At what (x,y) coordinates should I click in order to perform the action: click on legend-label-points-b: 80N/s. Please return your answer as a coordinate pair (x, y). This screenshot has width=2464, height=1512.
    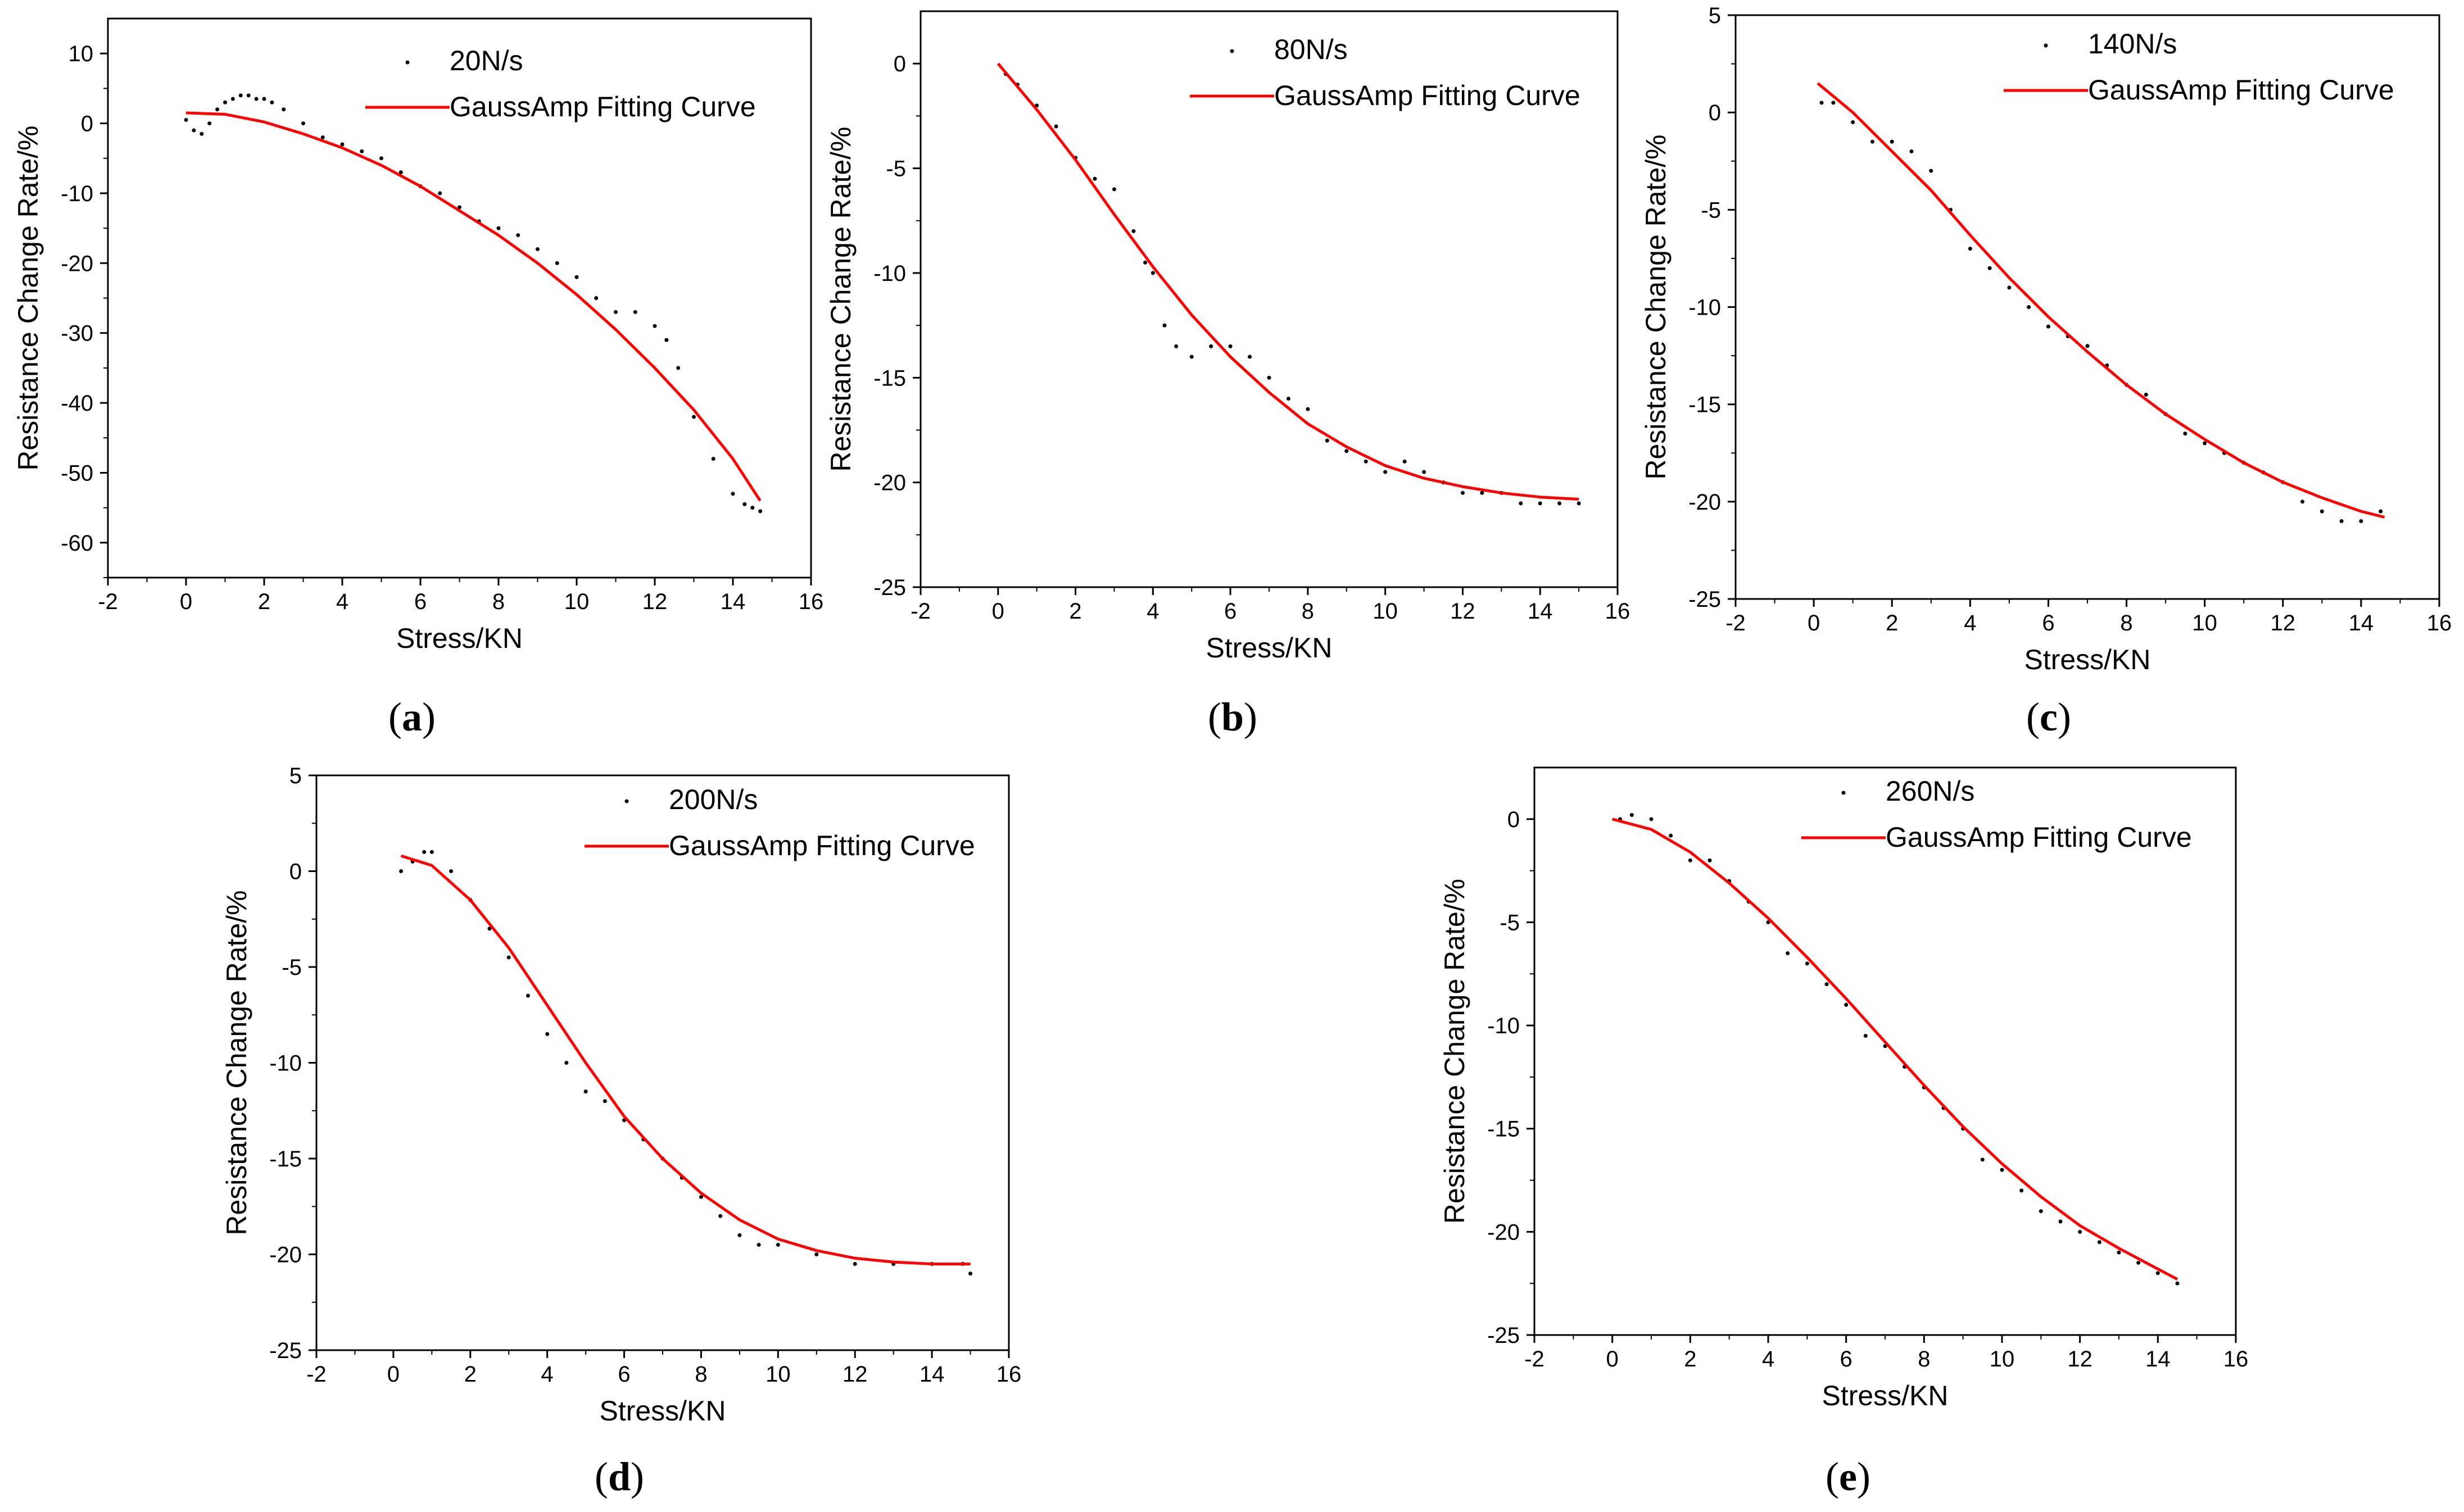
    Looking at the image, I should click on (1311, 49).